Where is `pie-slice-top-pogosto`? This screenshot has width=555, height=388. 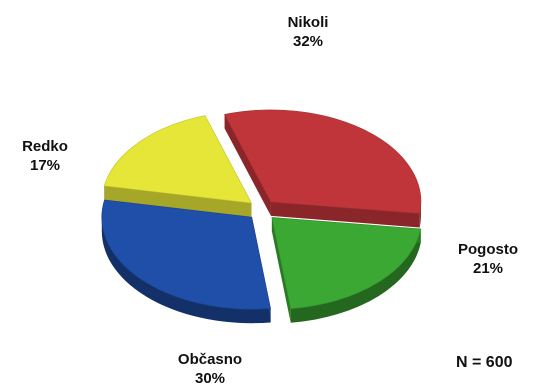 pie-slice-top-pogosto is located at coordinates (346, 263).